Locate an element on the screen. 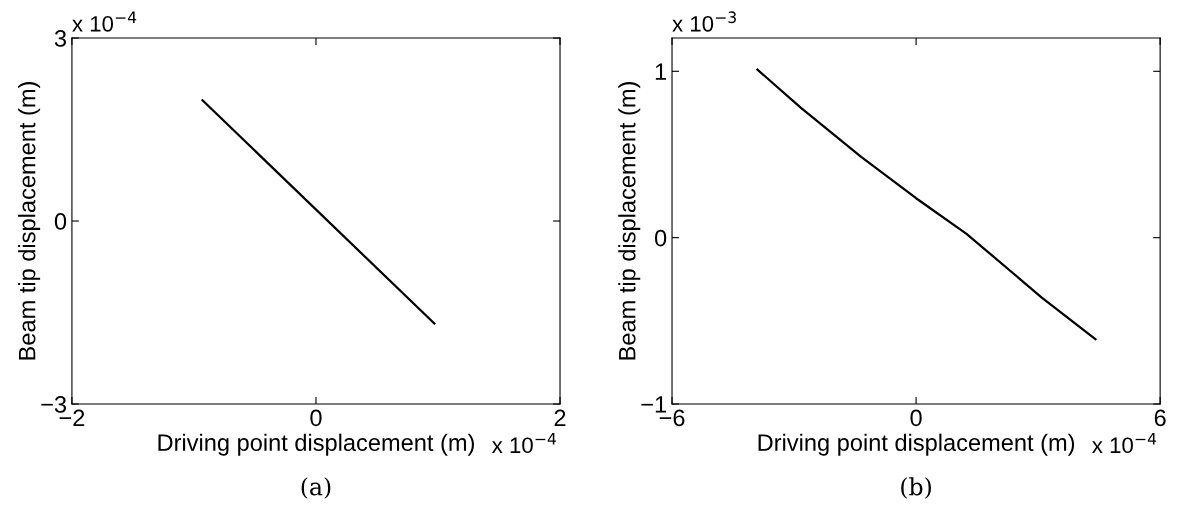 The image size is (1179, 514). y-tick-label: 3 is located at coordinates (60, 38).